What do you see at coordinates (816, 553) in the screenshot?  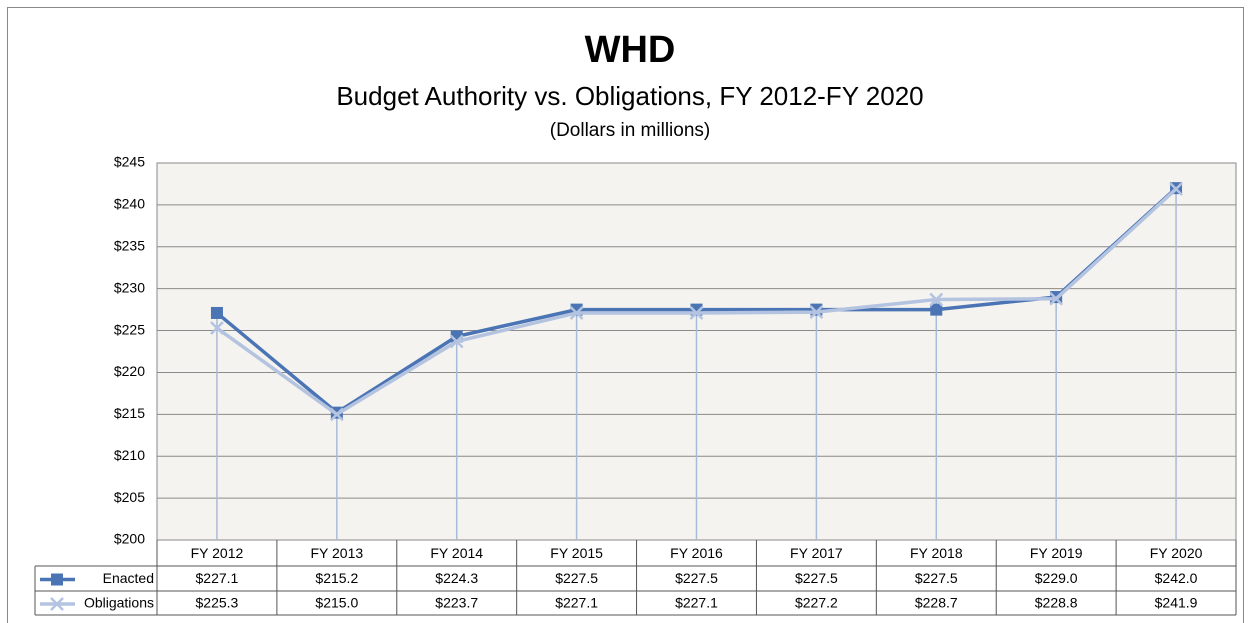 I see `x-tick-label: FY 2017` at bounding box center [816, 553].